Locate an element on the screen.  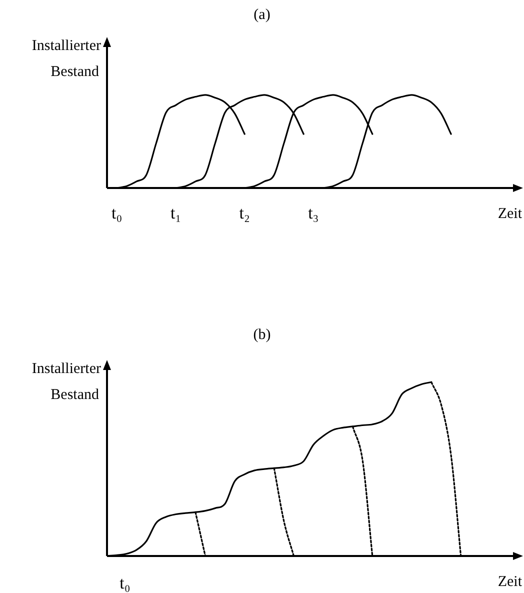
chart-title: (a) is located at coordinates (262, 14).